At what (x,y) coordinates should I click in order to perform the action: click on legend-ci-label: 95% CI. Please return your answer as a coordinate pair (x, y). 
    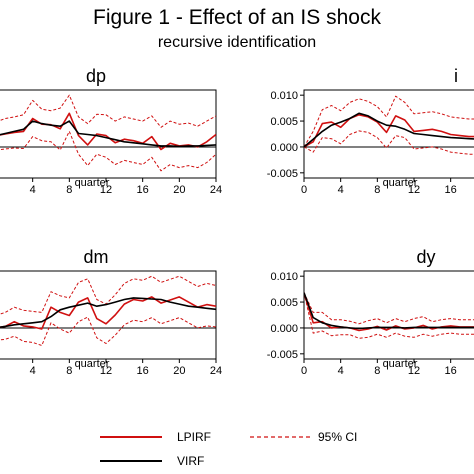
    Looking at the image, I should click on (337, 437).